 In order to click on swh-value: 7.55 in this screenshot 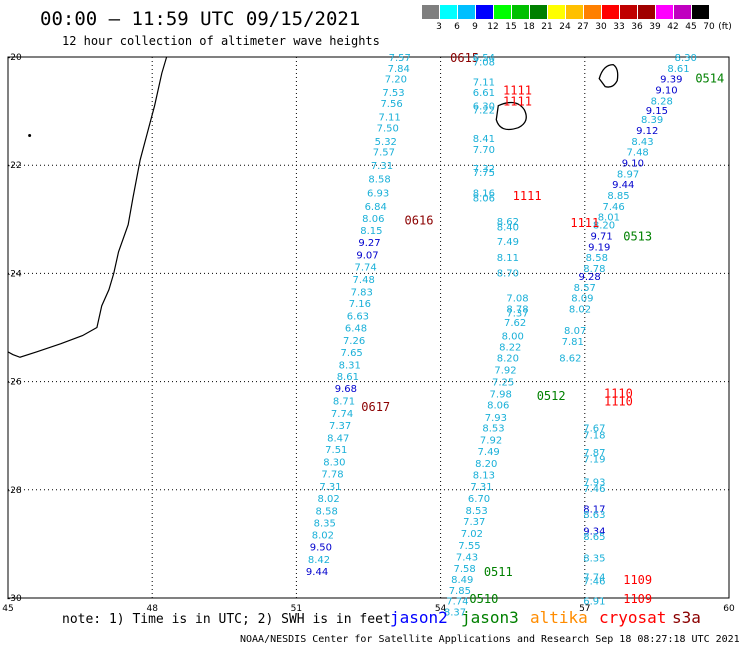, I will do `click(469, 546)`.